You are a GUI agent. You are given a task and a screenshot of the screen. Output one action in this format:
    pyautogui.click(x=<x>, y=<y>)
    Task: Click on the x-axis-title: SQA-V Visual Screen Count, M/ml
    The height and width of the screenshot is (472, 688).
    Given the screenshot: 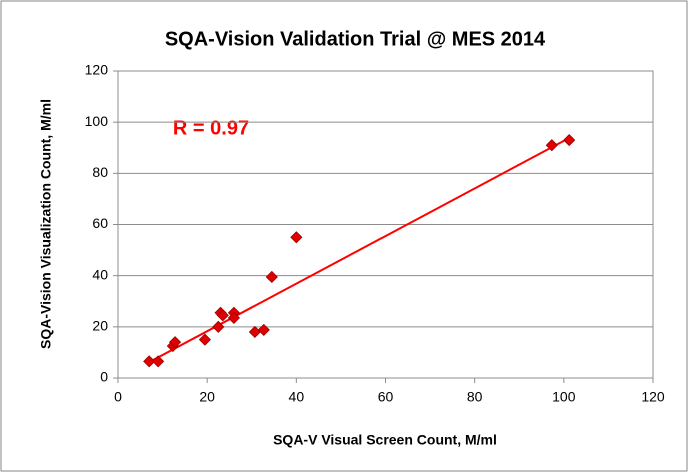 What is the action you would take?
    pyautogui.click(x=385, y=440)
    